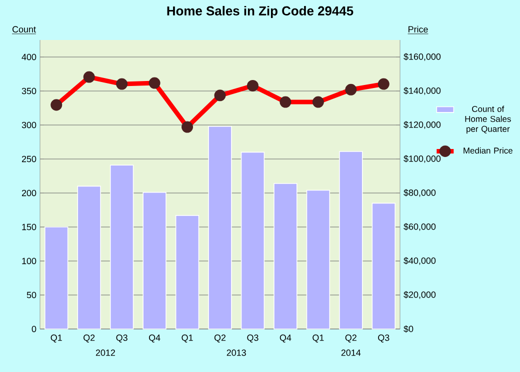  What do you see at coordinates (29, 227) in the screenshot?
I see `y-tick-label: 150` at bounding box center [29, 227].